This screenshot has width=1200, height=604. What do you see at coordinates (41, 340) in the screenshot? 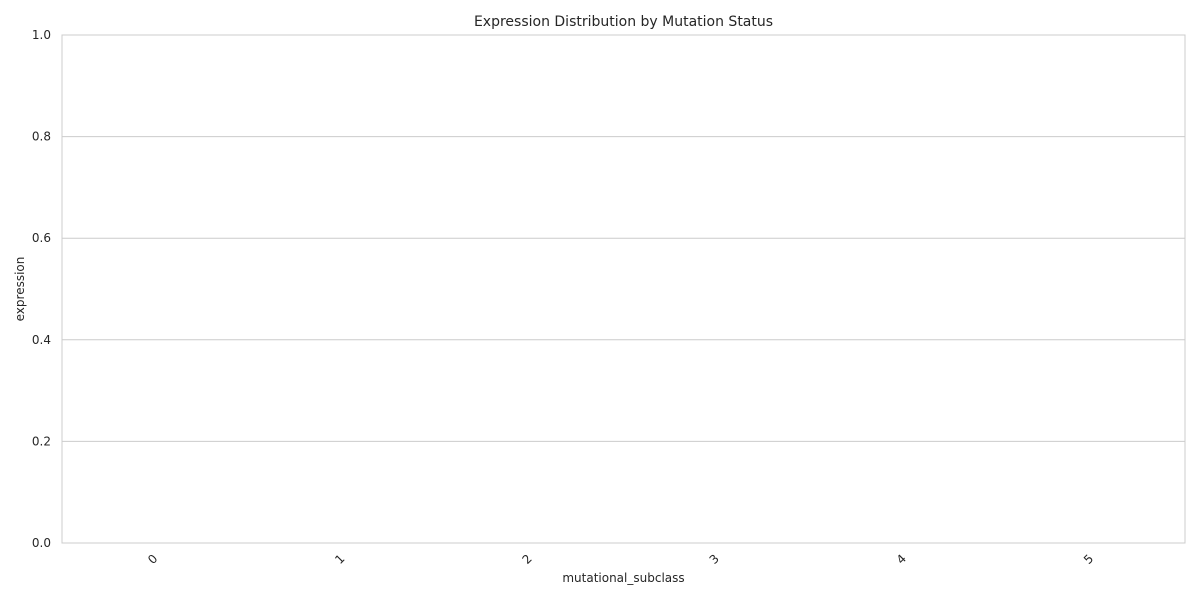
I see `y-tick-label: 0.4` at bounding box center [41, 340].